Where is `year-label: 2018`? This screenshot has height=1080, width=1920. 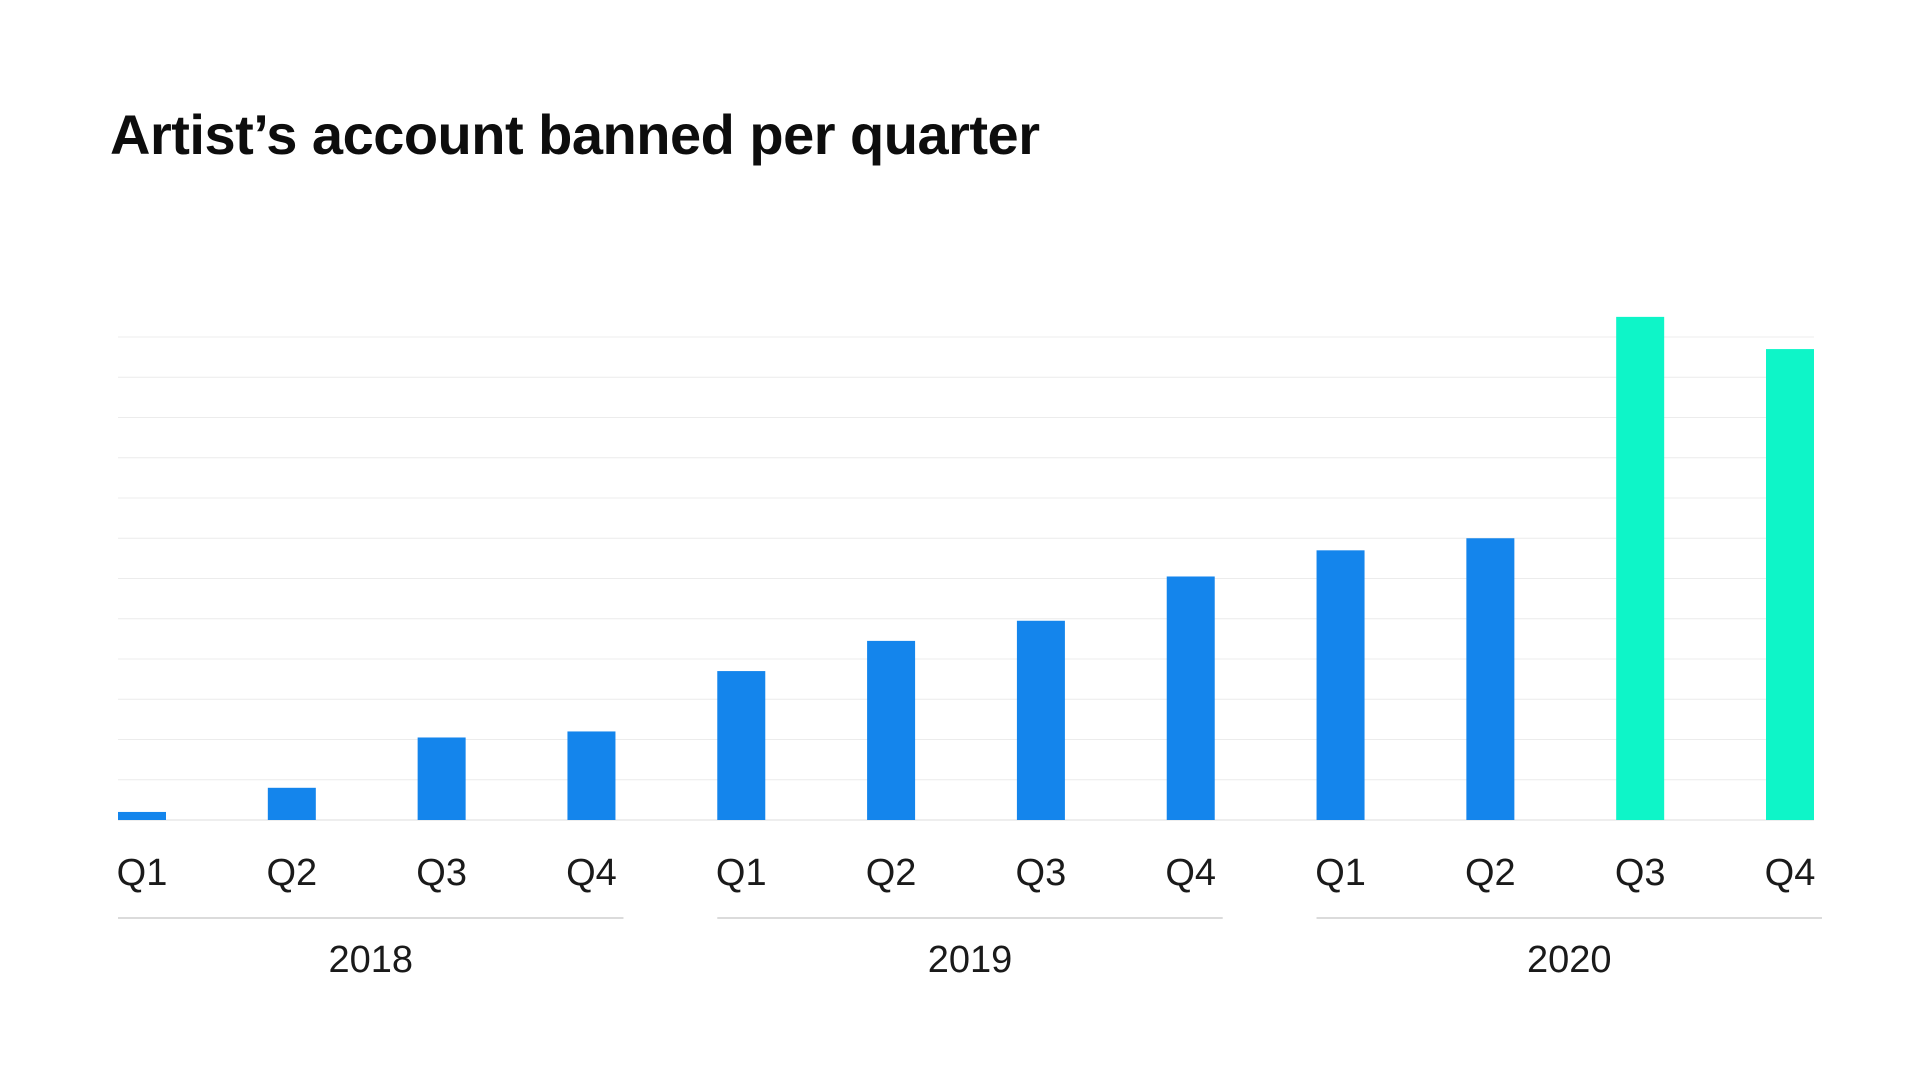 year-label: 2018 is located at coordinates (370, 960).